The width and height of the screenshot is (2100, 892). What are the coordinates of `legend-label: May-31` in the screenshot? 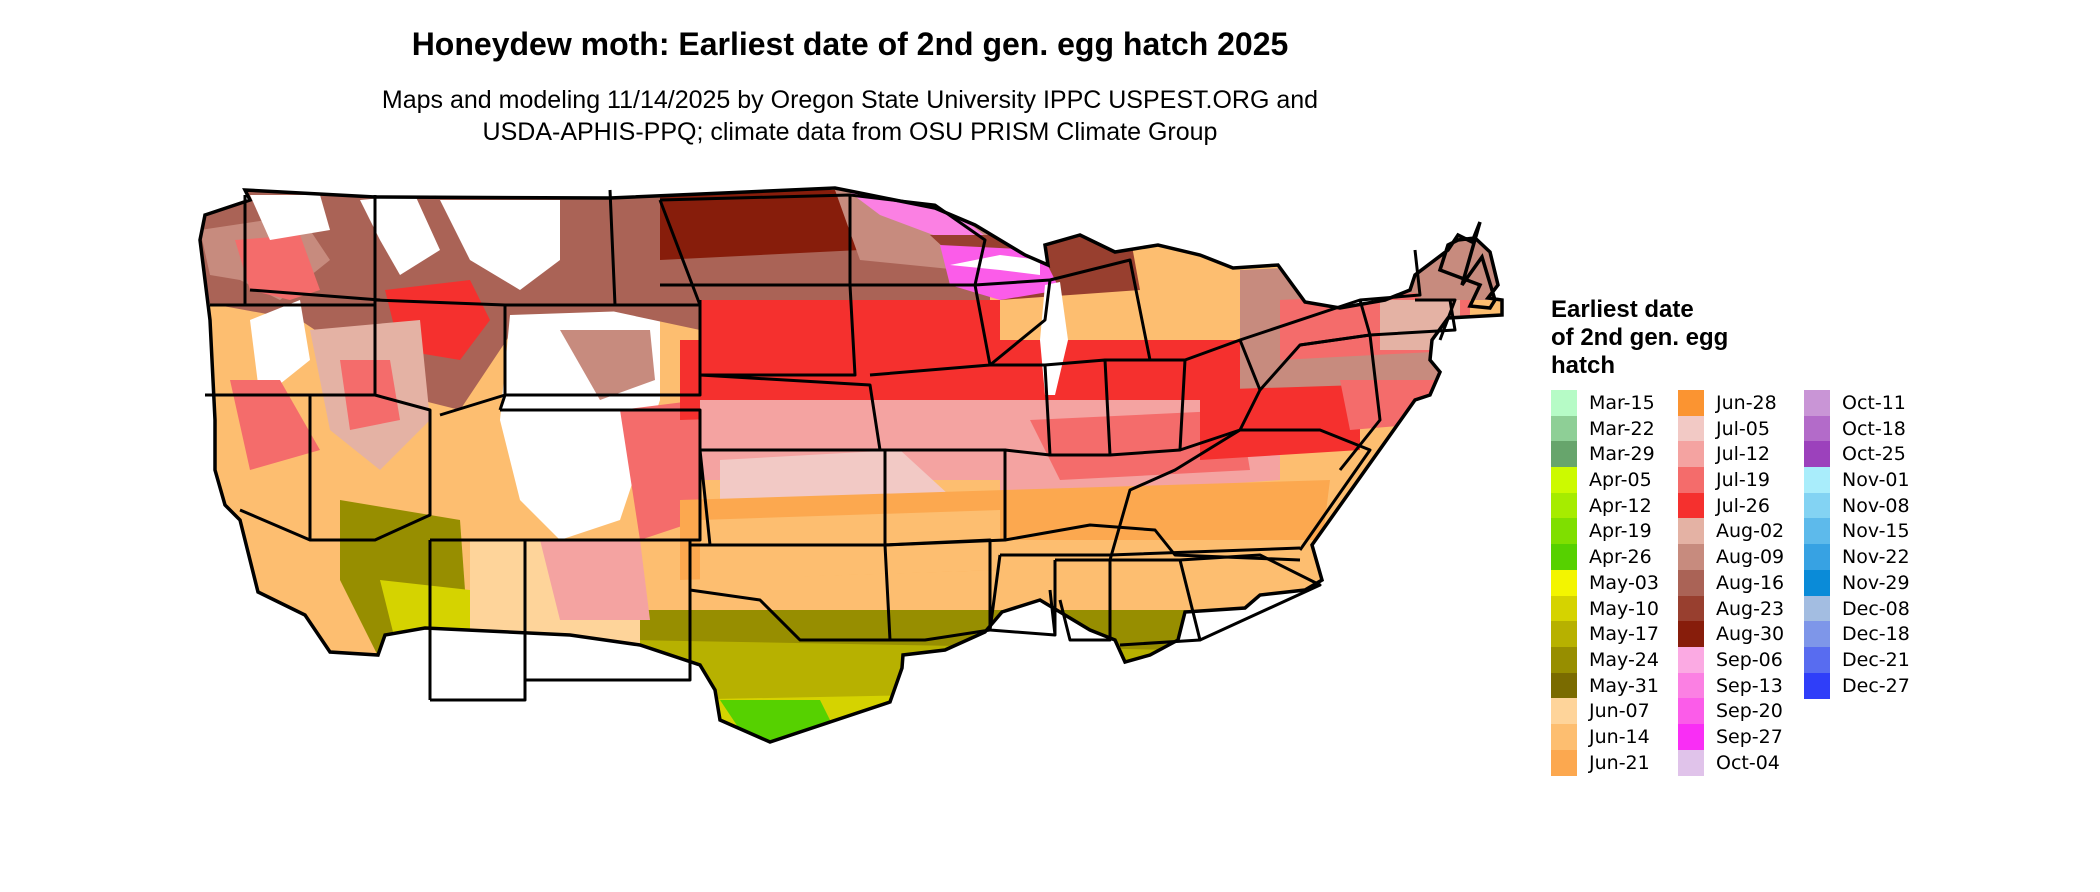 It's located at (1624, 685).